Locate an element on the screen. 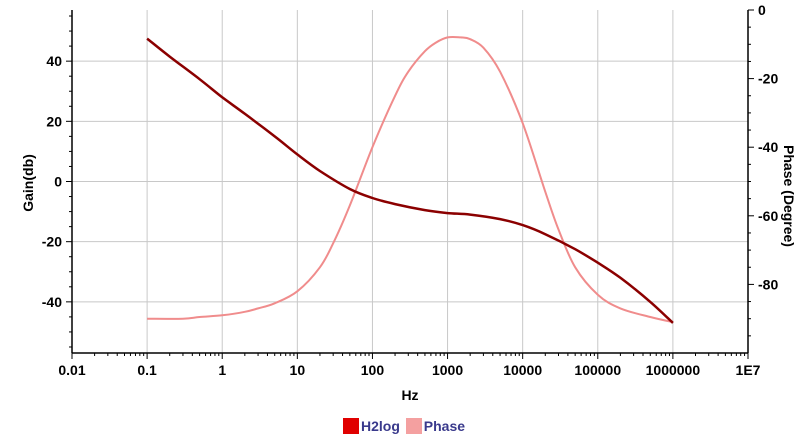 The height and width of the screenshot is (440, 808). legend-swatch-phase is located at coordinates (413, 426).